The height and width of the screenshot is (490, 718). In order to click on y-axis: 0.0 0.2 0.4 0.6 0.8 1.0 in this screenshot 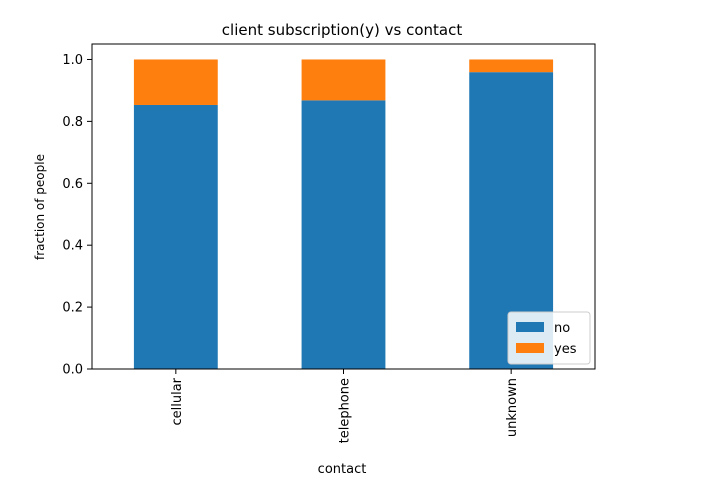, I will do `click(77, 215)`.